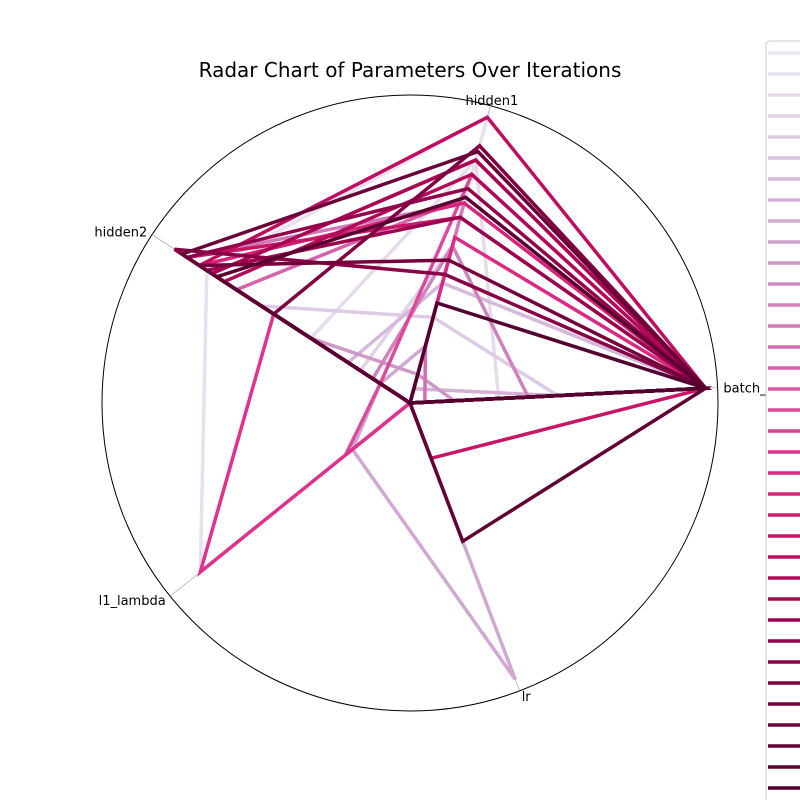  What do you see at coordinates (132, 601) in the screenshot?
I see `axis-label-l1-lambda: l1_lambda` at bounding box center [132, 601].